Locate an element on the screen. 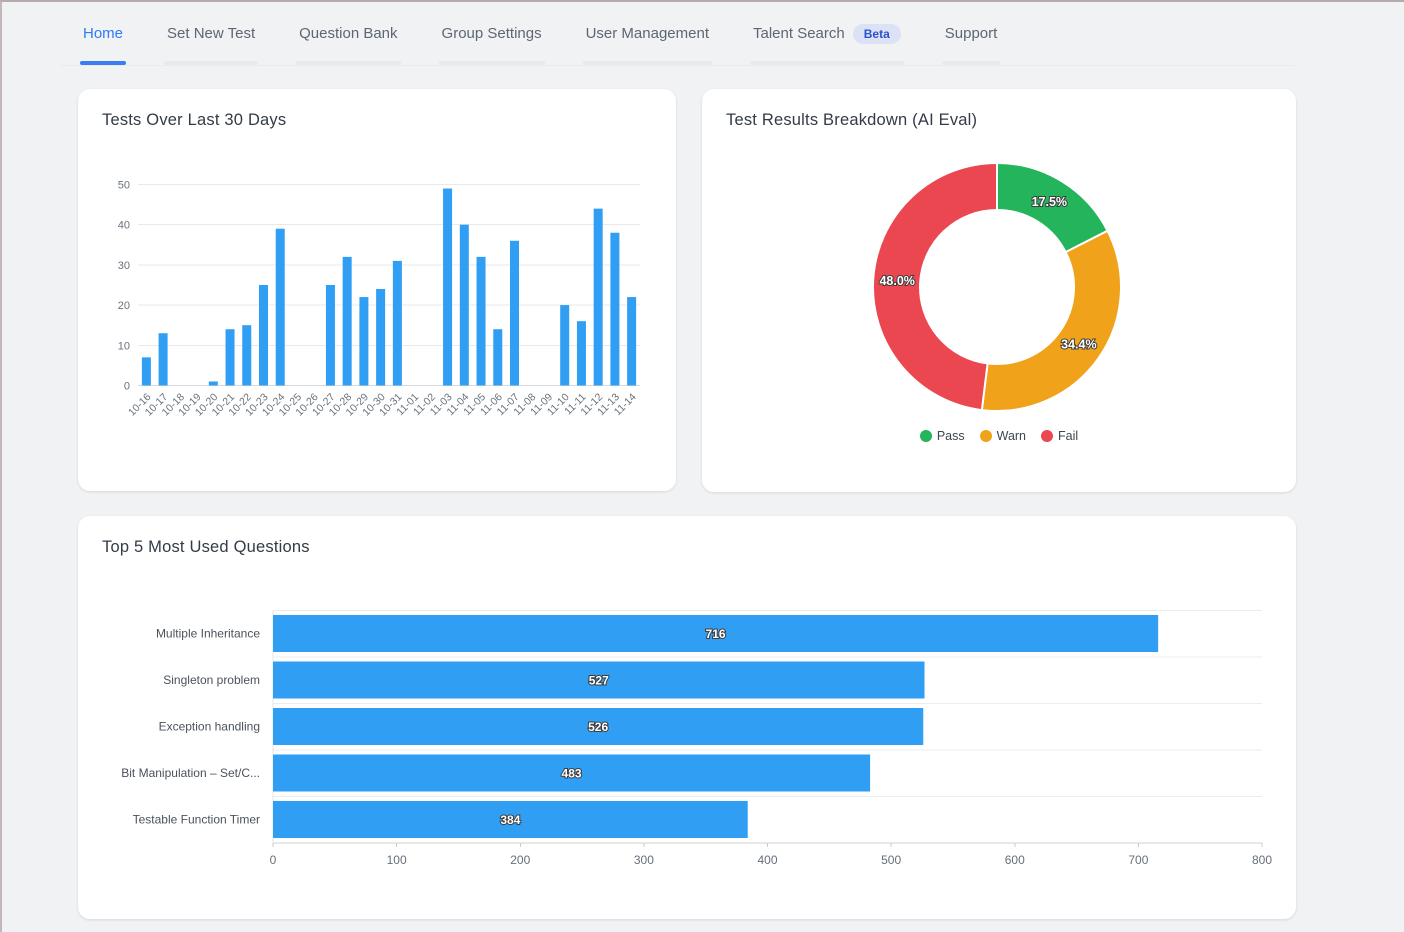 This screenshot has width=1404, height=932. svg-text: 34.4% is located at coordinates (1078, 344).